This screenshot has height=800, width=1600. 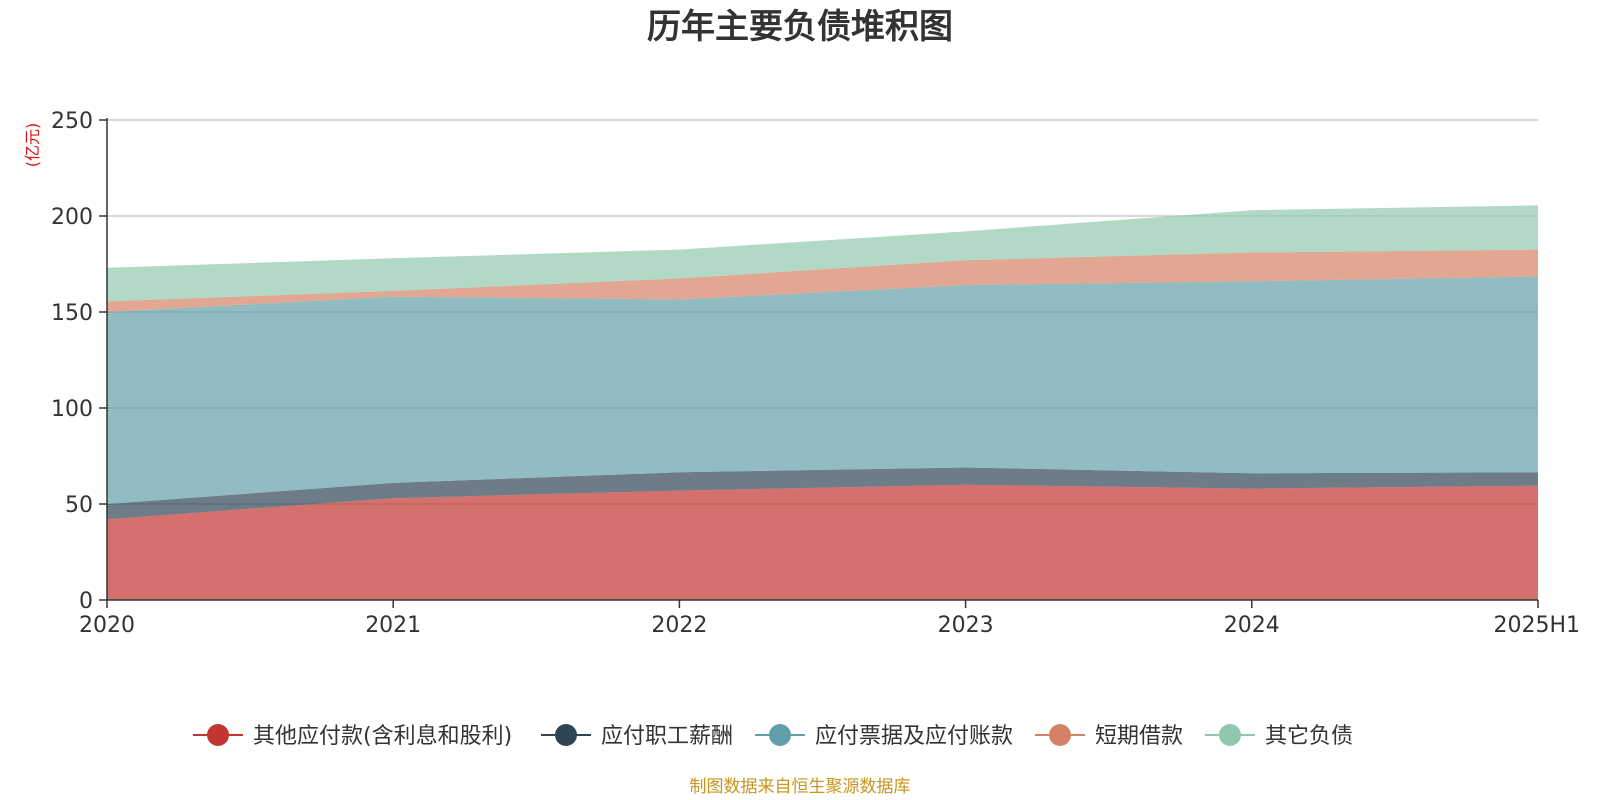 I want to click on legend-item-3: 短期借款, so click(x=1109, y=736).